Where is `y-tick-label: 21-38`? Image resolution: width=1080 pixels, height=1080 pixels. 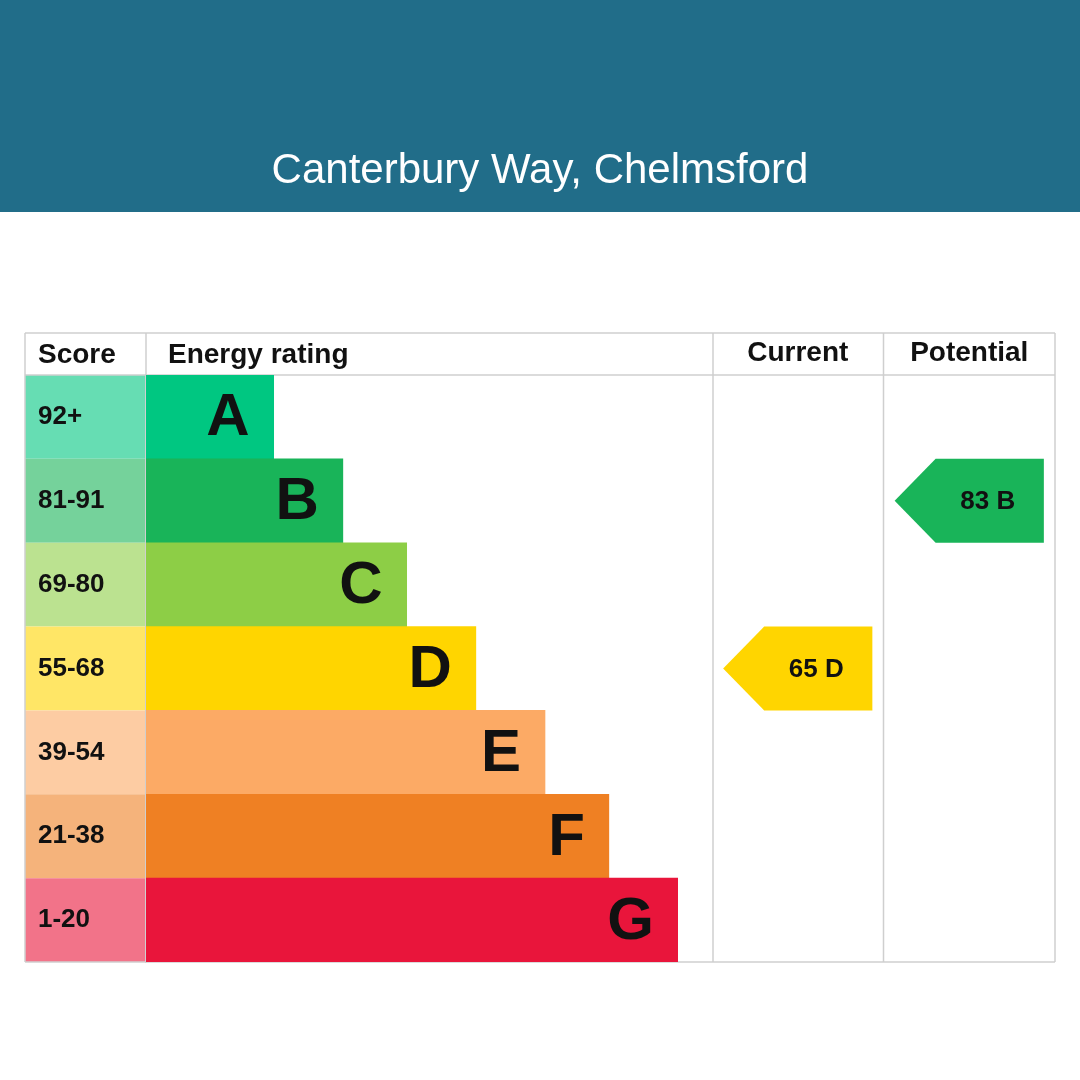 y-tick-label: 21-38 is located at coordinates (71, 834).